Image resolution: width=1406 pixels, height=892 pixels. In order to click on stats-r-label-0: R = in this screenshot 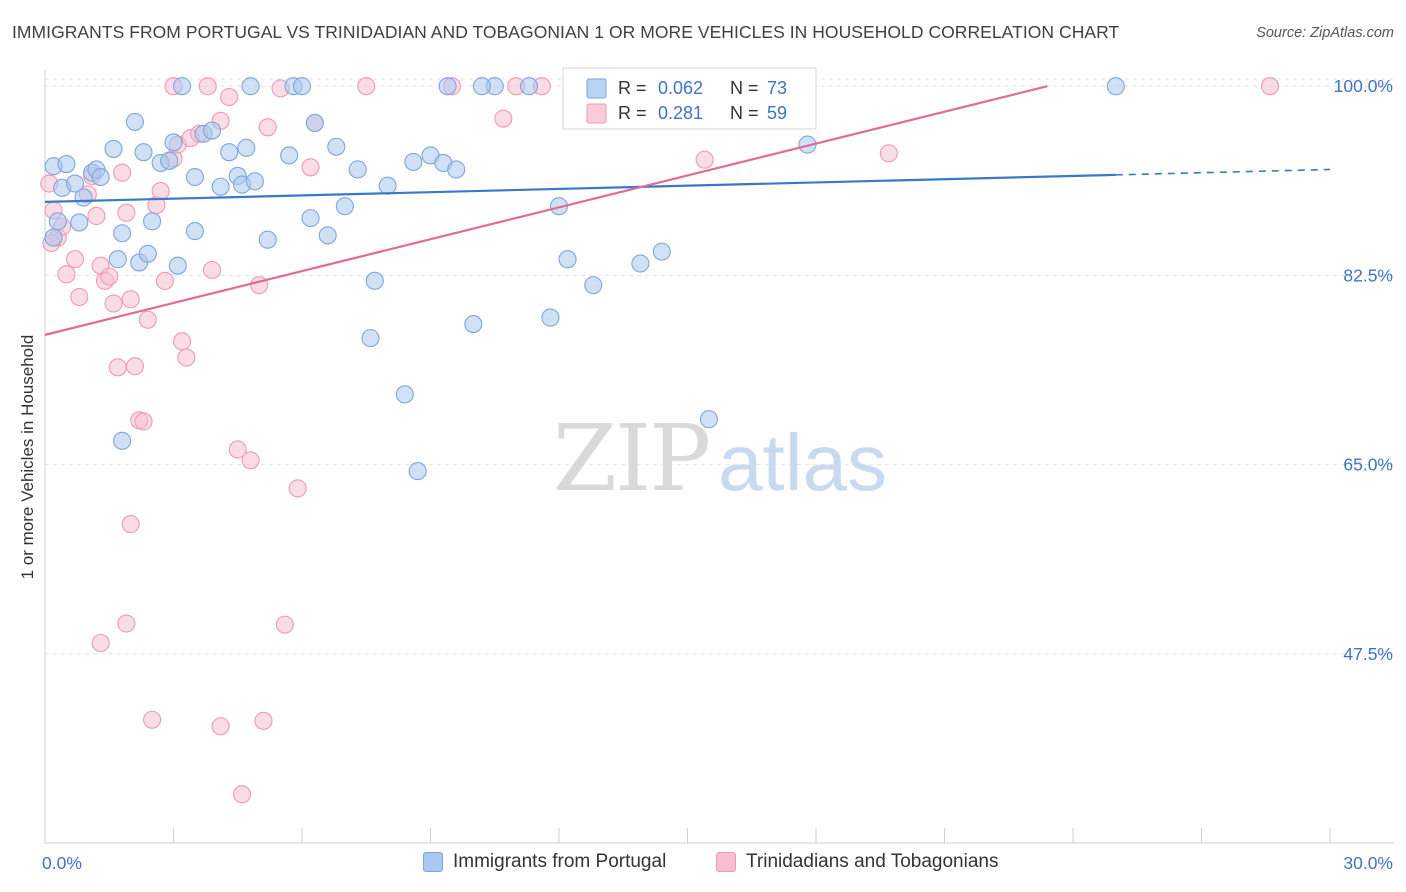, I will do `click(632, 88)`.